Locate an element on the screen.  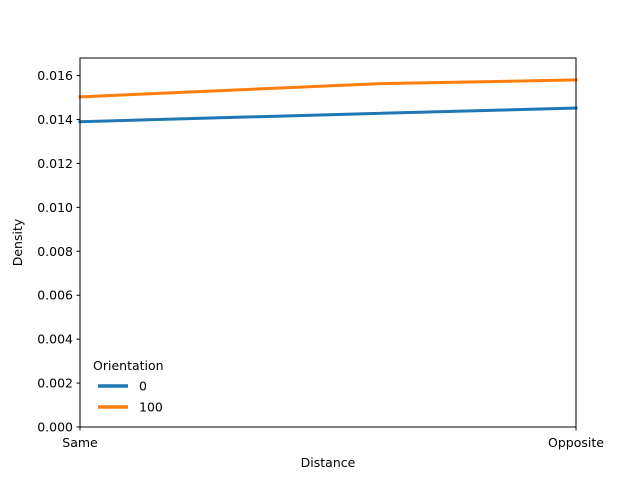
legend-label-0: 0 is located at coordinates (143, 386).